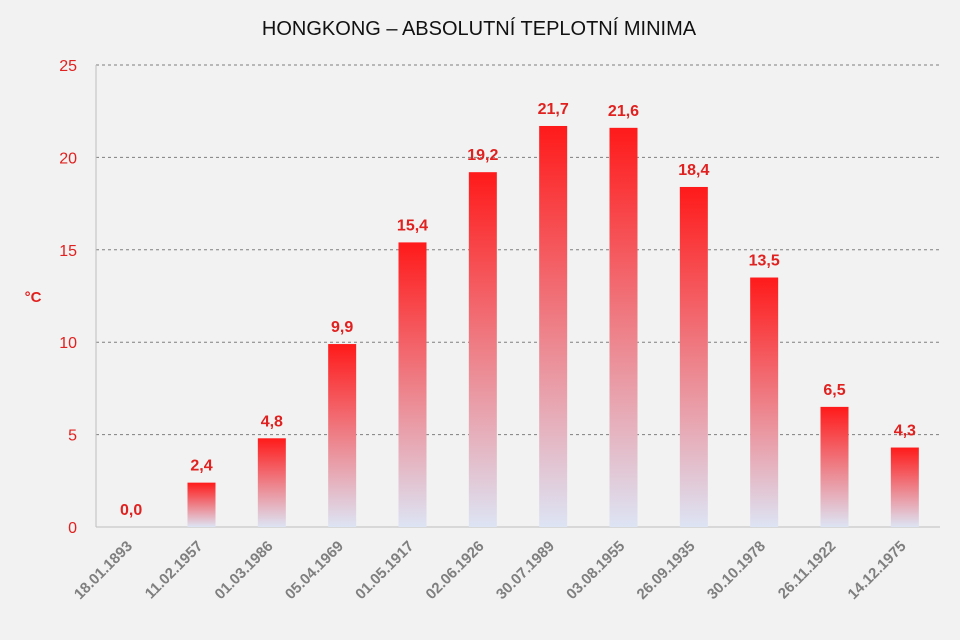  What do you see at coordinates (595, 570) in the screenshot?
I see `x-tick-label: 03.08.1955` at bounding box center [595, 570].